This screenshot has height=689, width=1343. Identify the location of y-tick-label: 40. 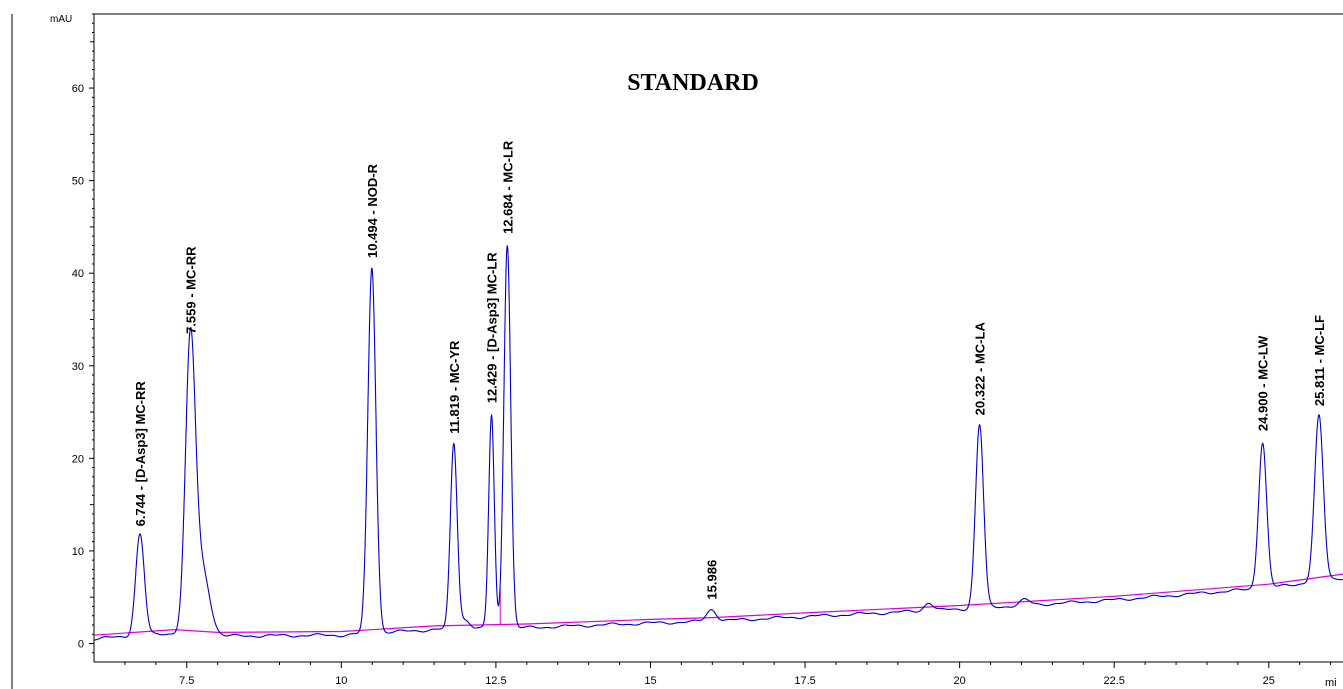
(78, 274).